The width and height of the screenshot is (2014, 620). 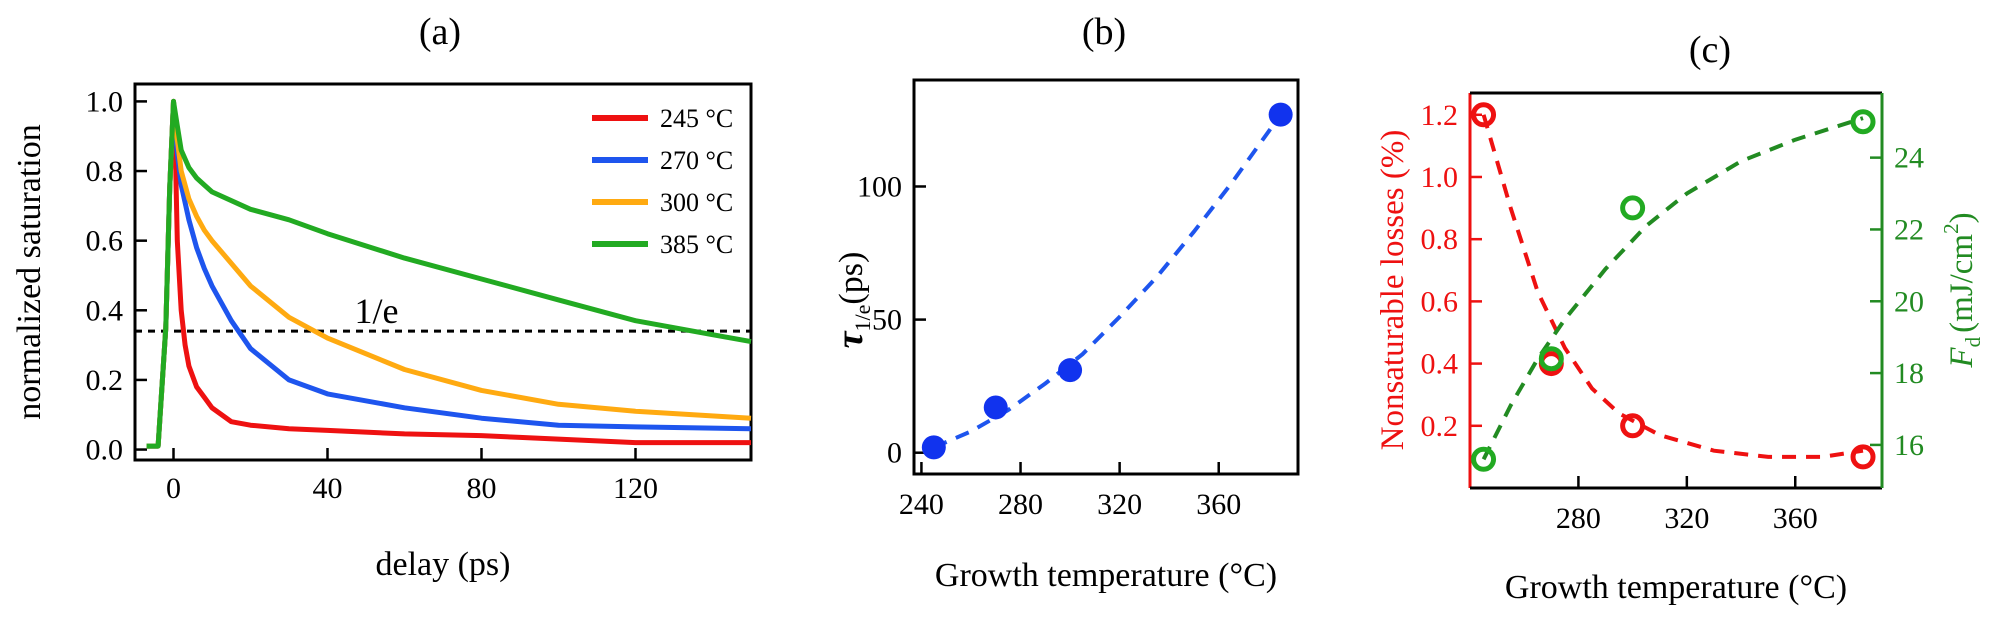 I want to click on panel-b-y-axis-title: τ1/e(ps), so click(x=852, y=300).